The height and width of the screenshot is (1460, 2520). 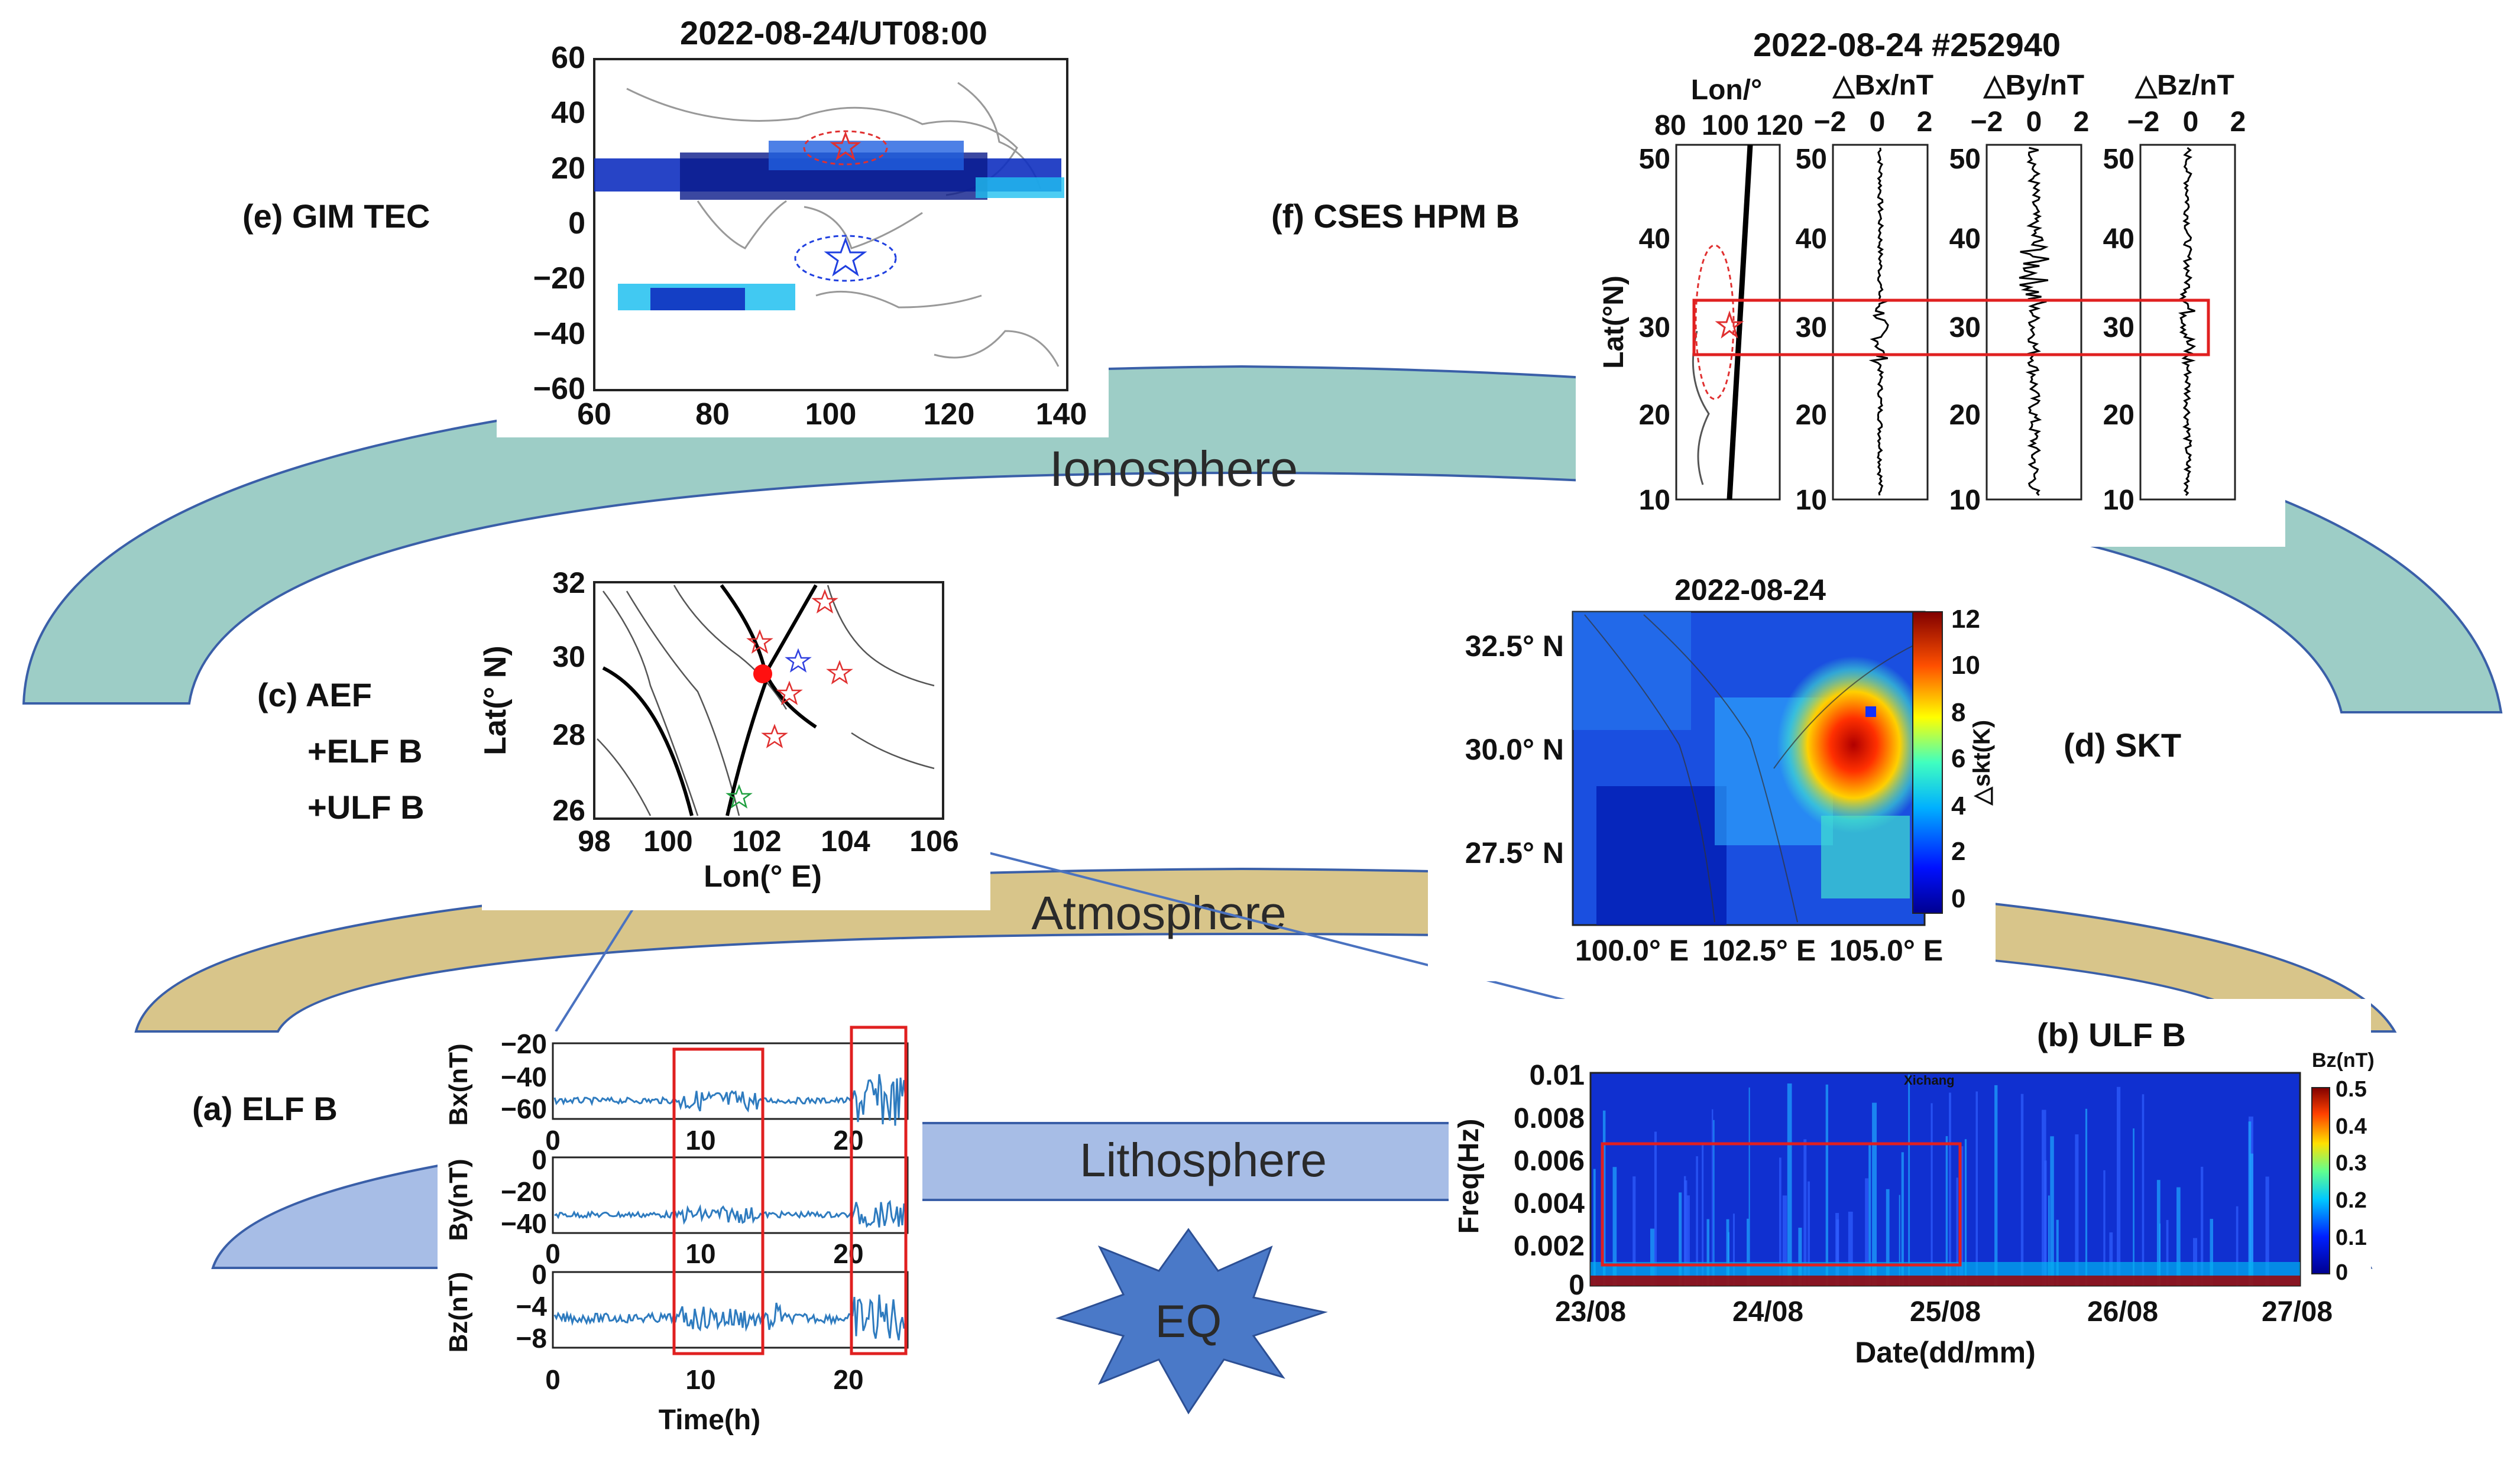 I want to click on ulf-cbar-tick: 0.3, so click(x=2351, y=1163).